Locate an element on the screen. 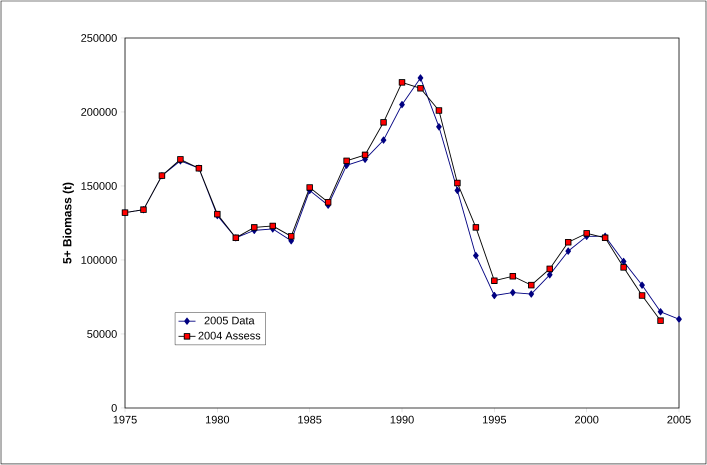  x-tick-label: 1985 is located at coordinates (310, 420).